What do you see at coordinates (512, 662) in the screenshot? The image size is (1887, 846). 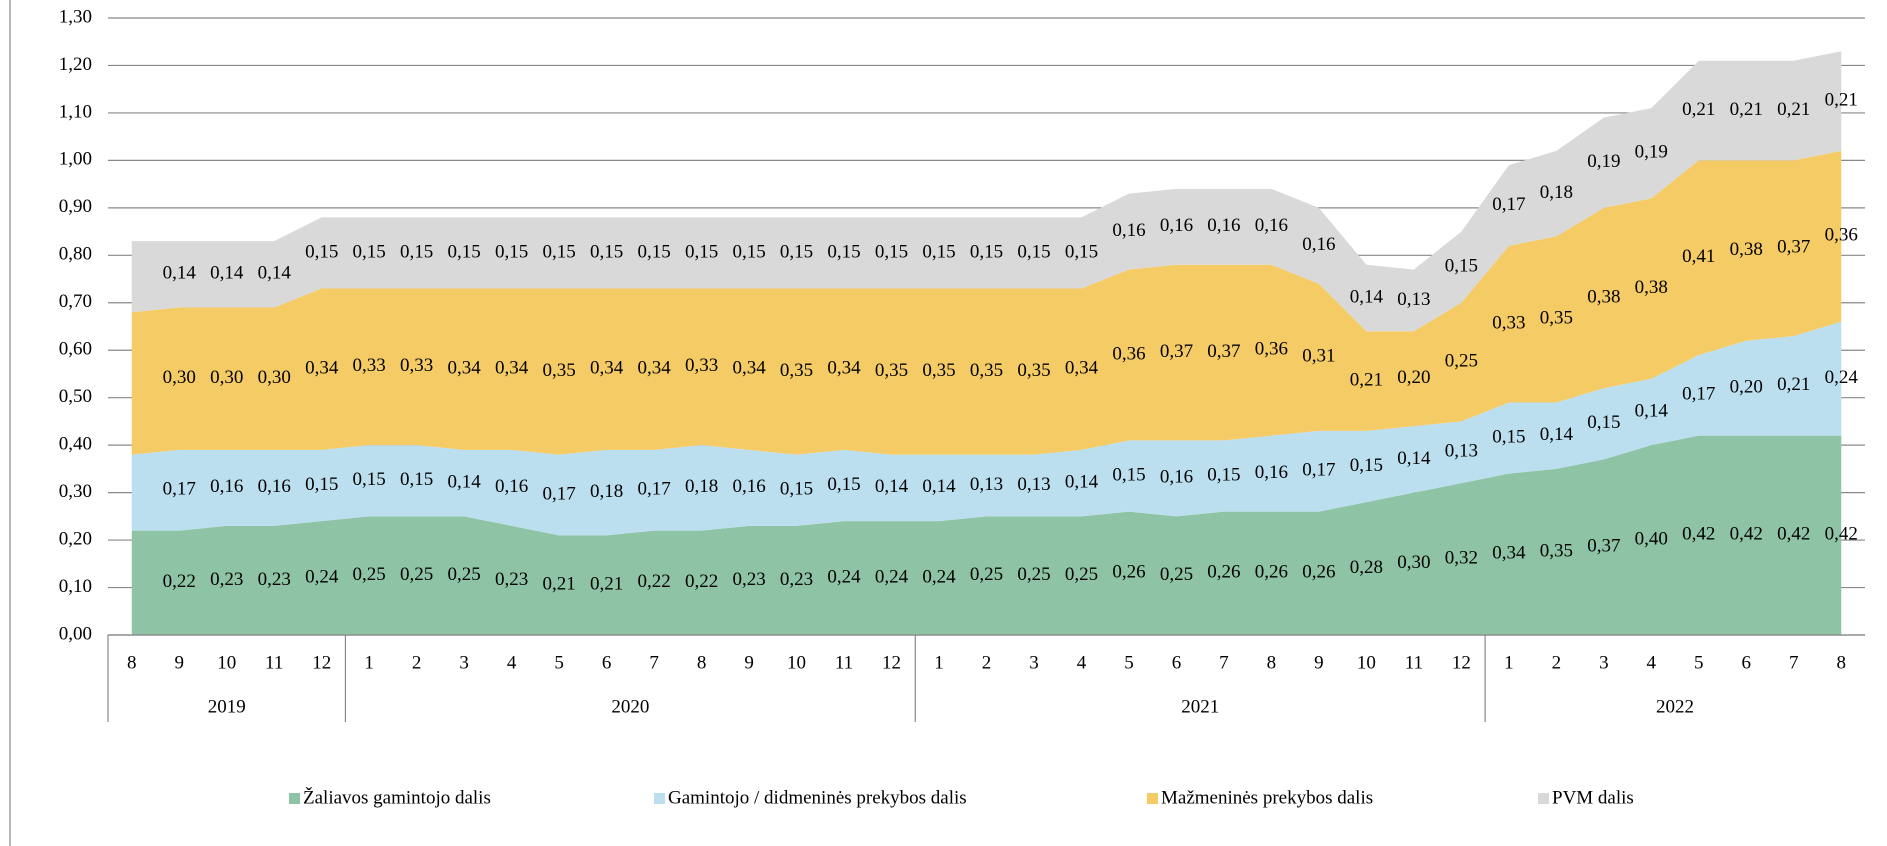 I see `x-tick-label: 4` at bounding box center [512, 662].